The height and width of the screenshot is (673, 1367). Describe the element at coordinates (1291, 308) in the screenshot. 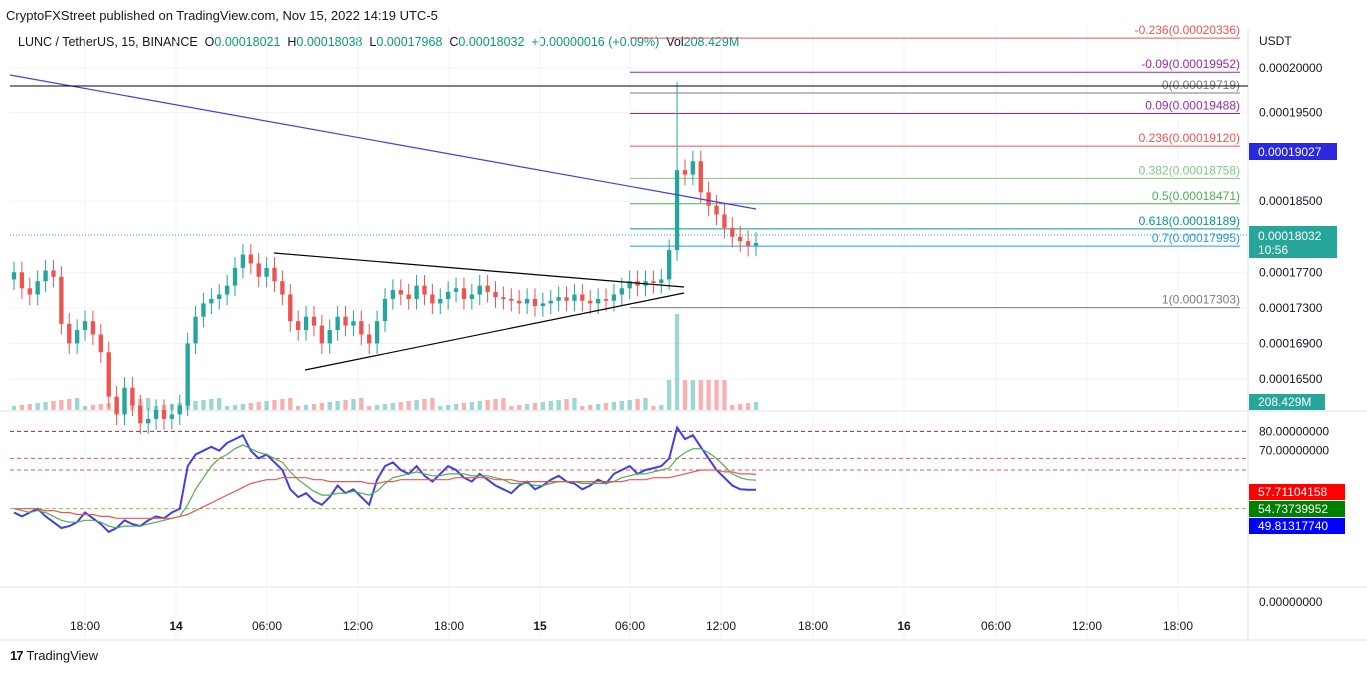

I see `price-axis-tick-label: 0.00017300` at that location.